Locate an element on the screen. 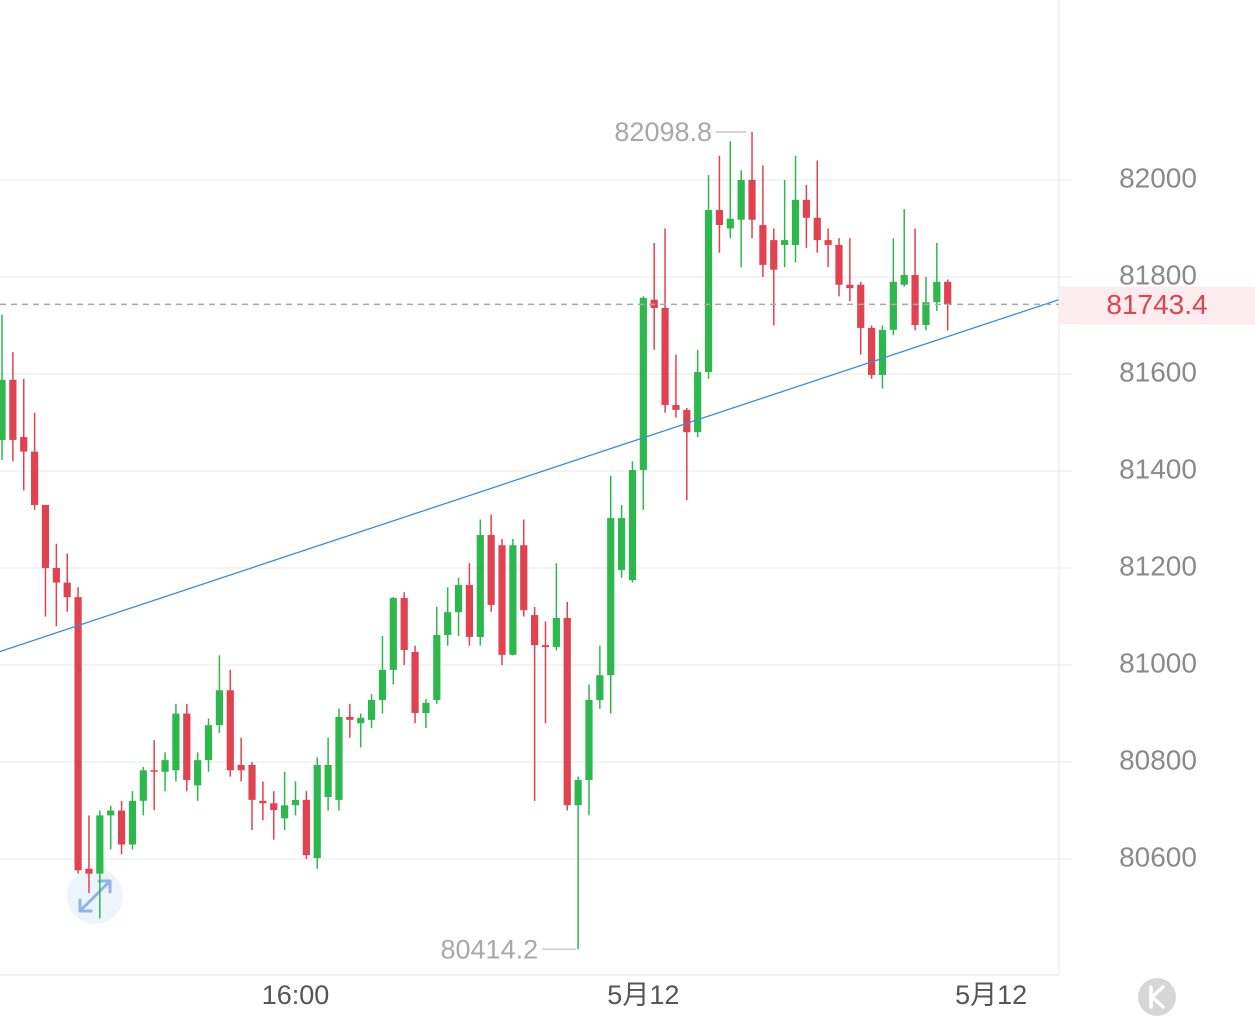 The width and height of the screenshot is (1255, 1018). last-price-bg is located at coordinates (1157, 305).